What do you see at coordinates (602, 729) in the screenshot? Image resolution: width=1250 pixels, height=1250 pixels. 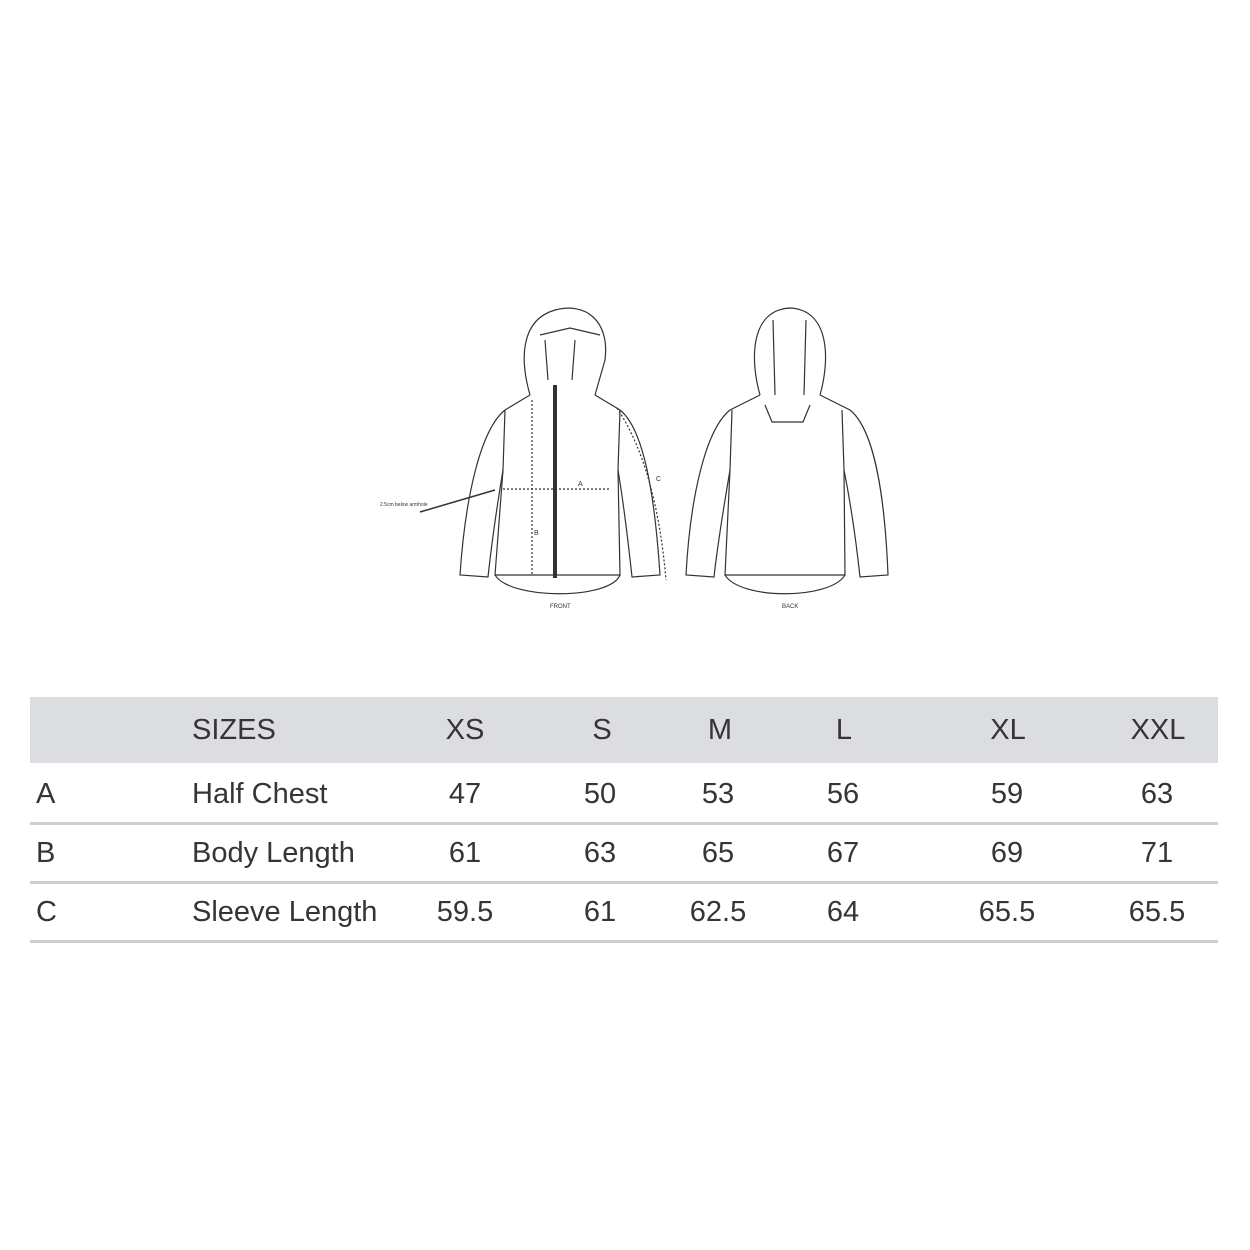 I see `header-s: S` at bounding box center [602, 729].